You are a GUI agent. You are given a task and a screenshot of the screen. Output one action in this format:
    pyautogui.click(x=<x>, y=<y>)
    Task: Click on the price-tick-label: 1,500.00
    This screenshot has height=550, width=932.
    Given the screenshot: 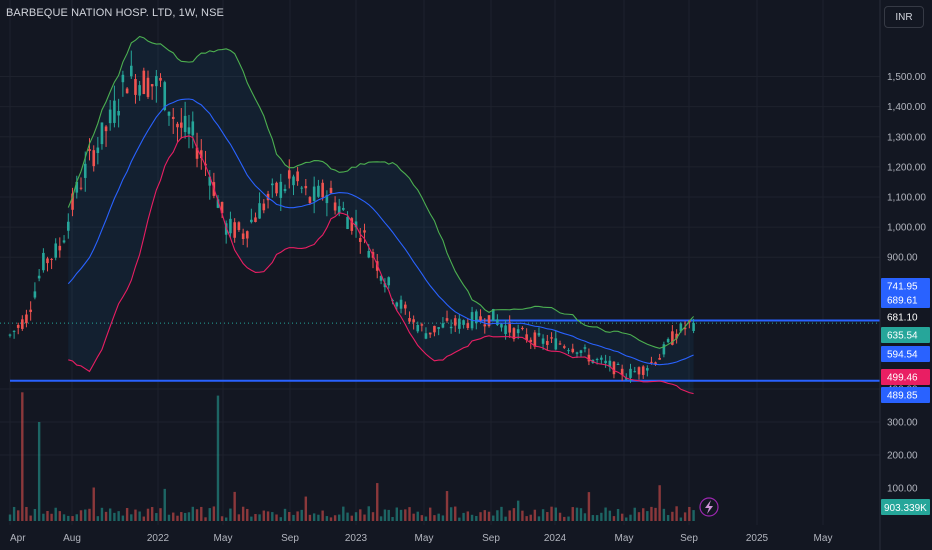 What is the action you would take?
    pyautogui.click(x=906, y=77)
    